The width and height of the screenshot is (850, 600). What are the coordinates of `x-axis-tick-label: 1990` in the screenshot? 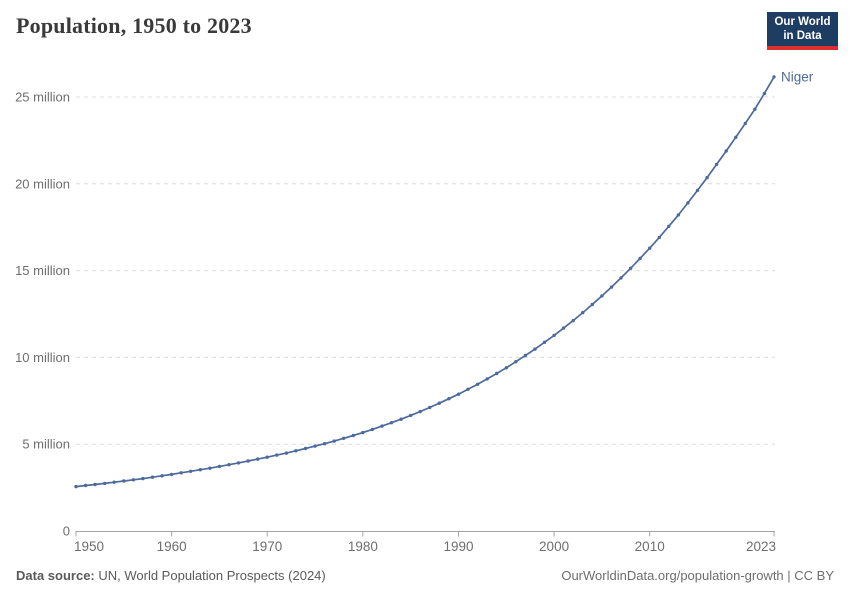 It's located at (458, 546).